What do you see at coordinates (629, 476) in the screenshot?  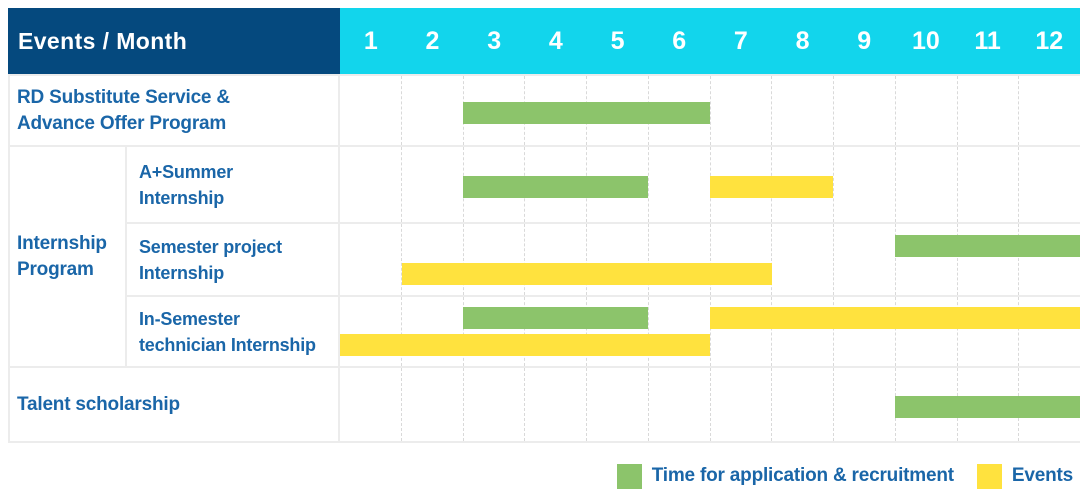 I see `application-color-swatch` at bounding box center [629, 476].